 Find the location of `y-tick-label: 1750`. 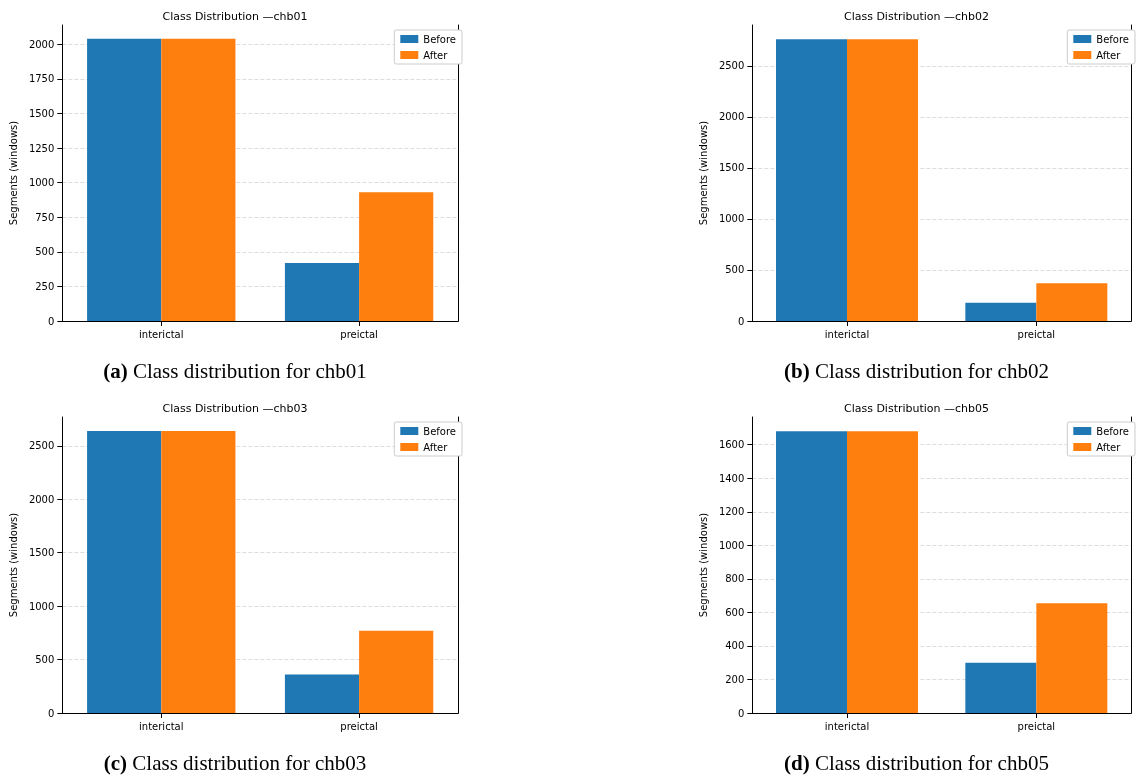

y-tick-label: 1750 is located at coordinates (41, 79).